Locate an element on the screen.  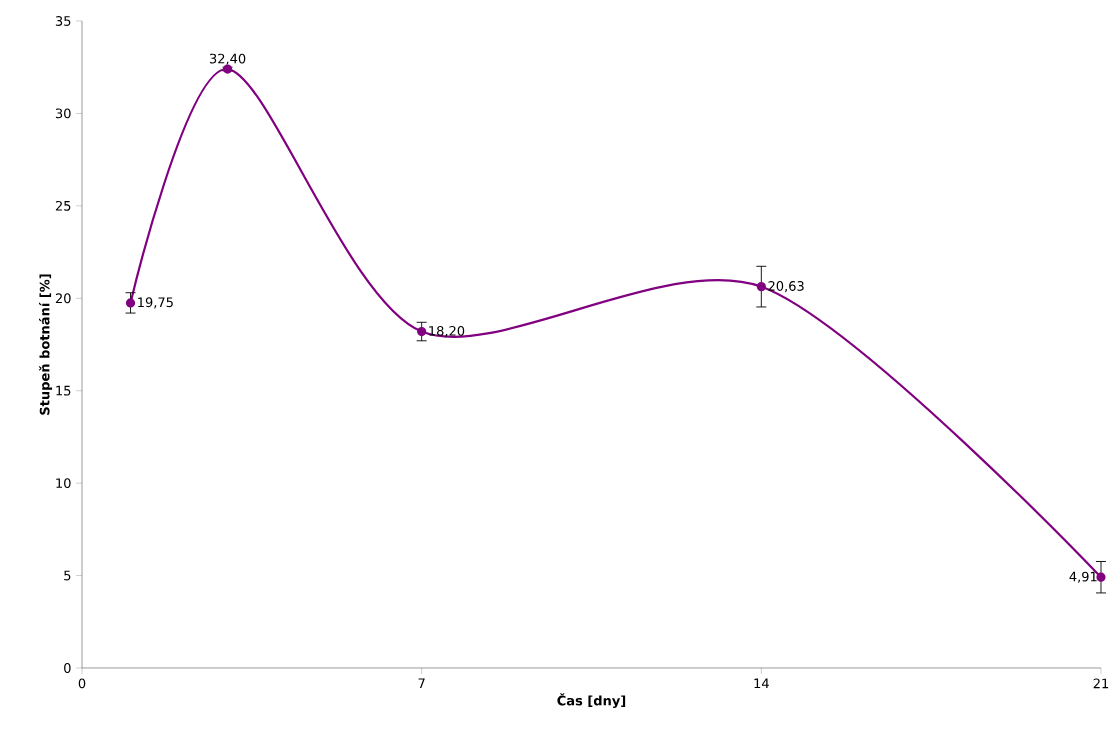
x-tick-label: 0 is located at coordinates (82, 683).